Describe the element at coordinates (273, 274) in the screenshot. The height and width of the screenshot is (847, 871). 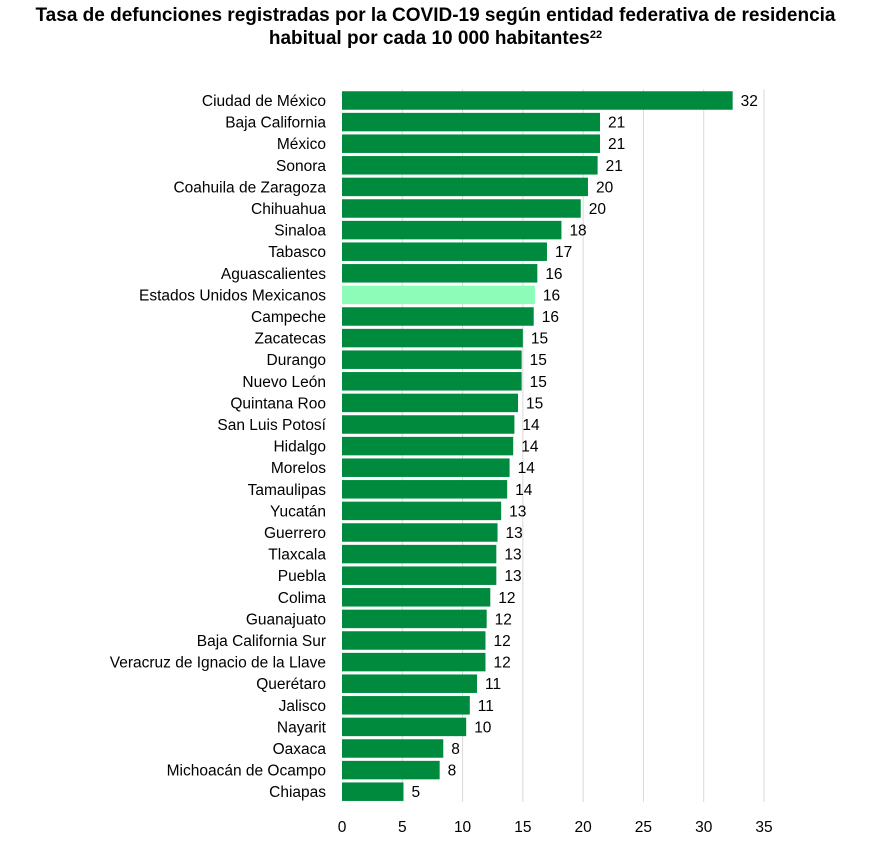
I see `category-label: Aguascalientes` at that location.